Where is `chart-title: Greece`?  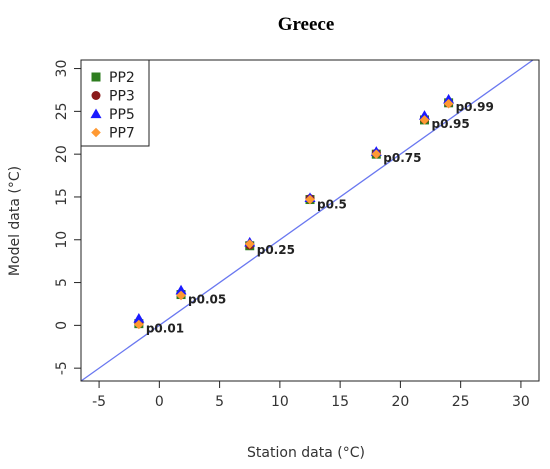
chart-title: Greece is located at coordinates (306, 24).